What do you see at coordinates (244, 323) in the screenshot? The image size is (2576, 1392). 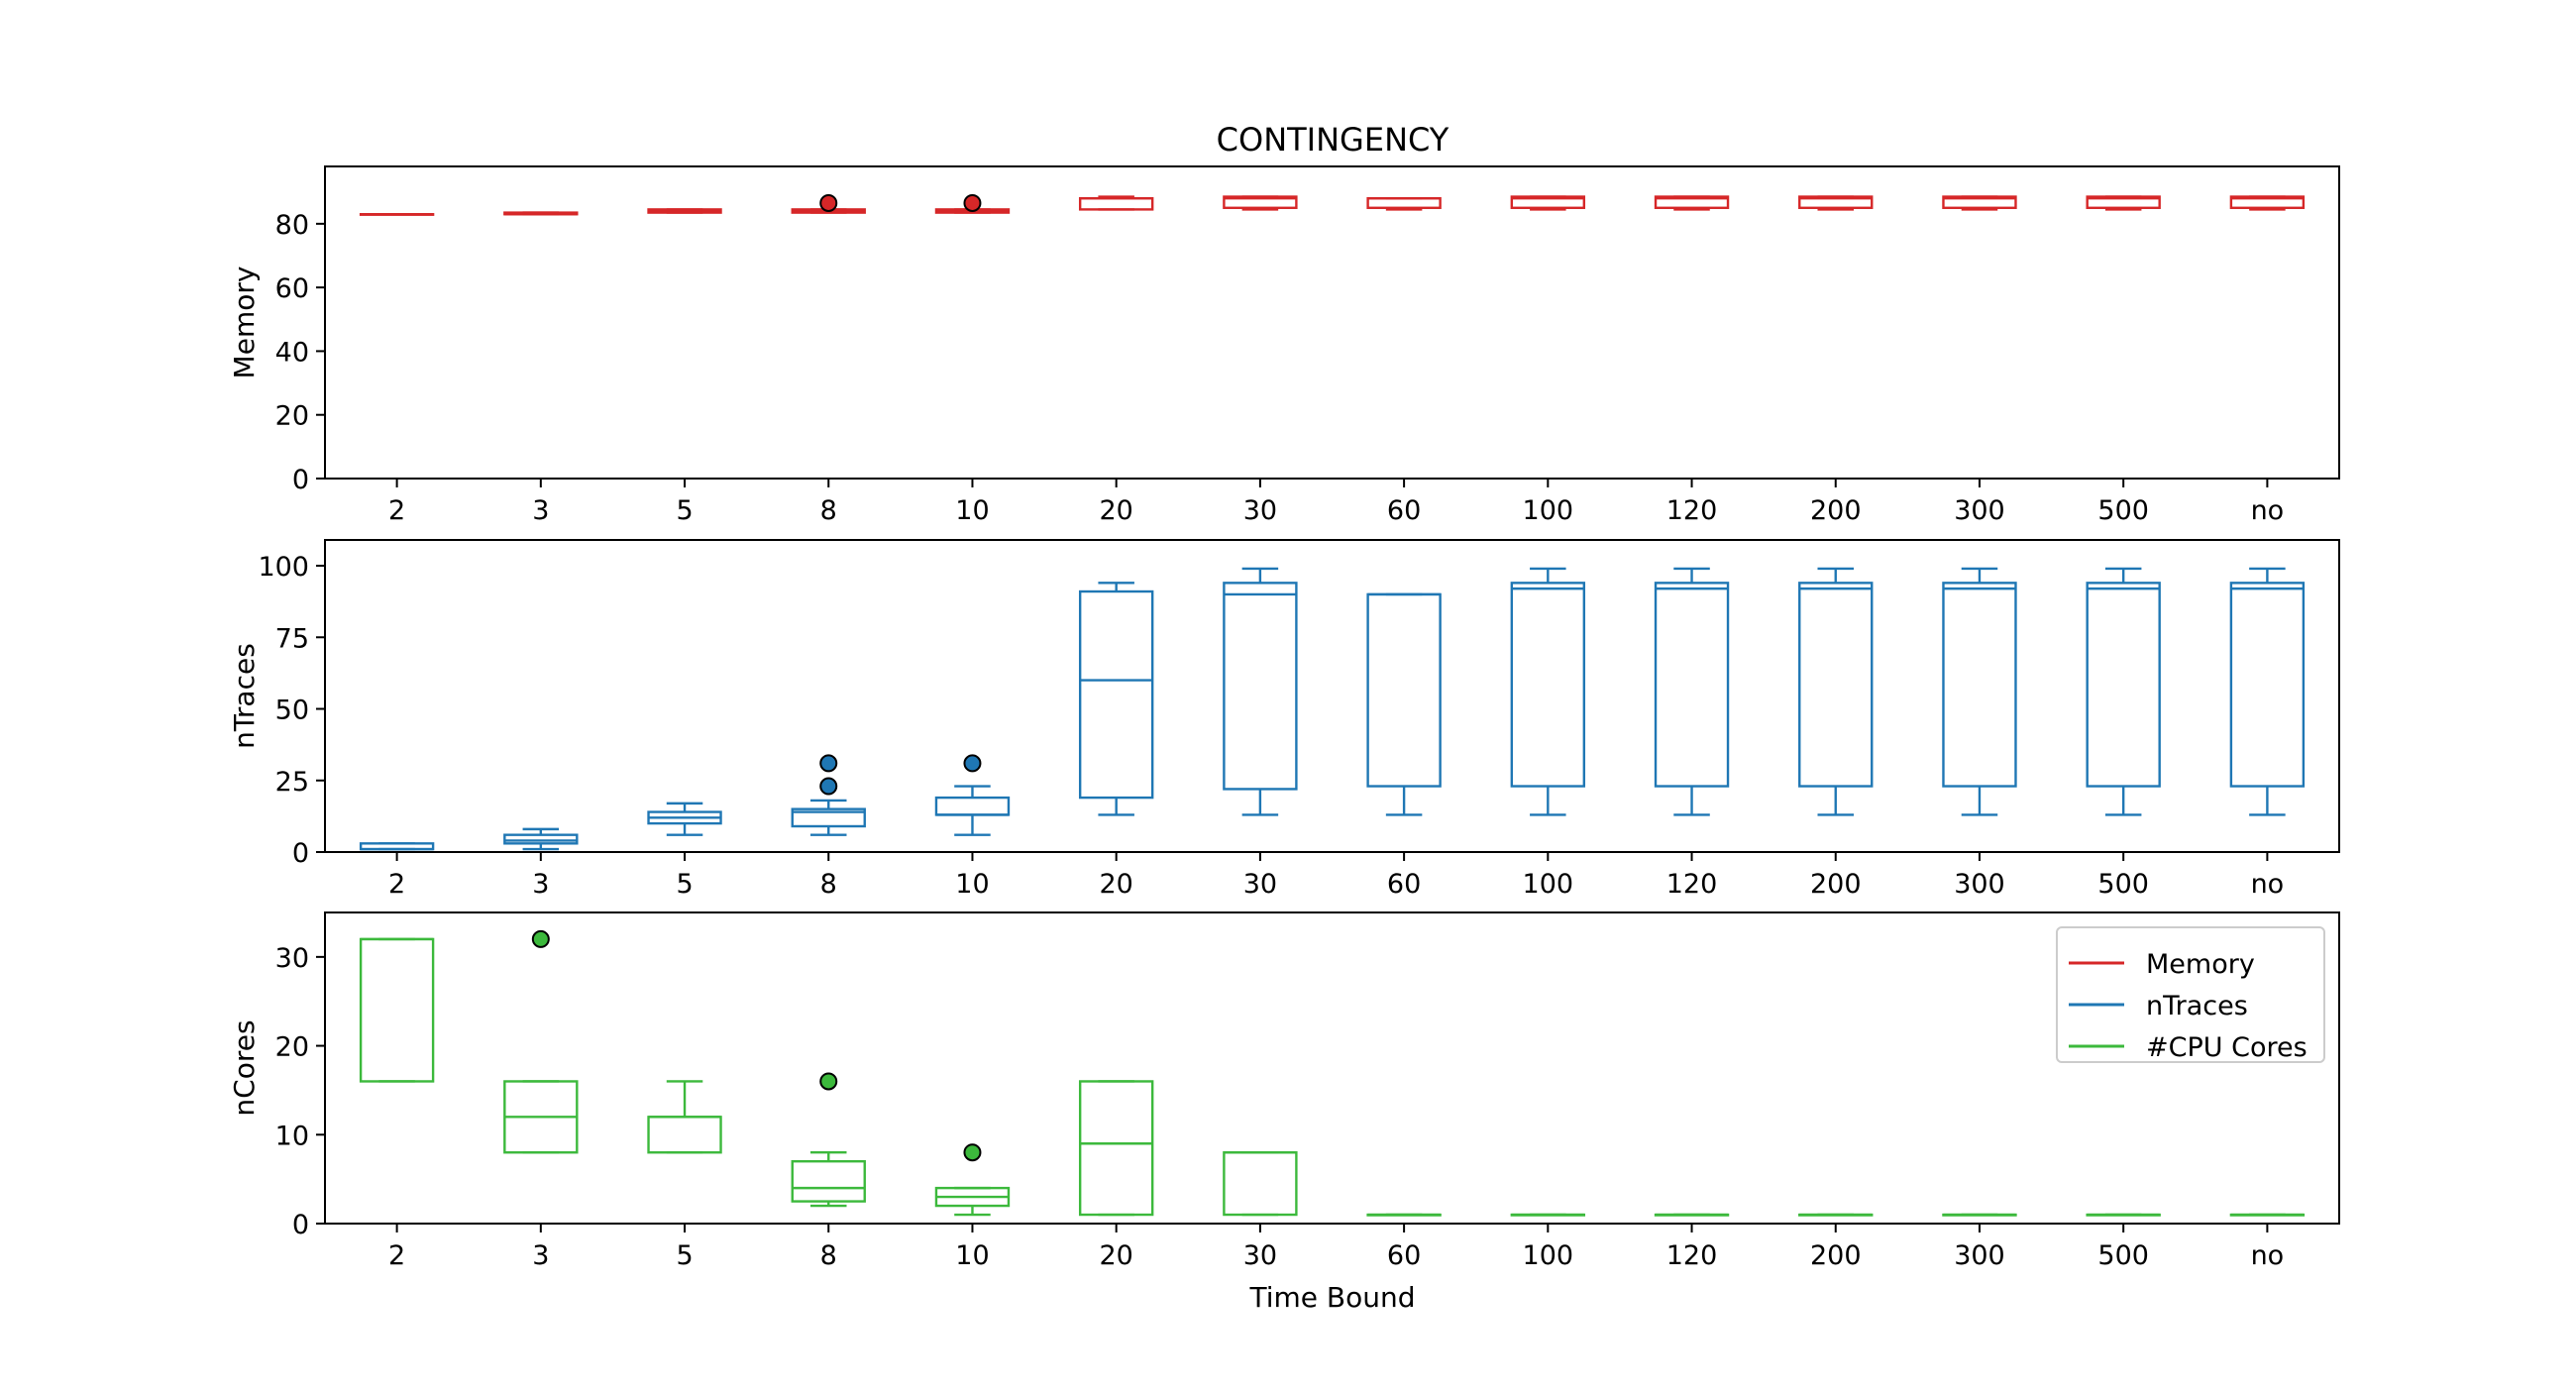 I see `y-axis-label: Memory` at bounding box center [244, 323].